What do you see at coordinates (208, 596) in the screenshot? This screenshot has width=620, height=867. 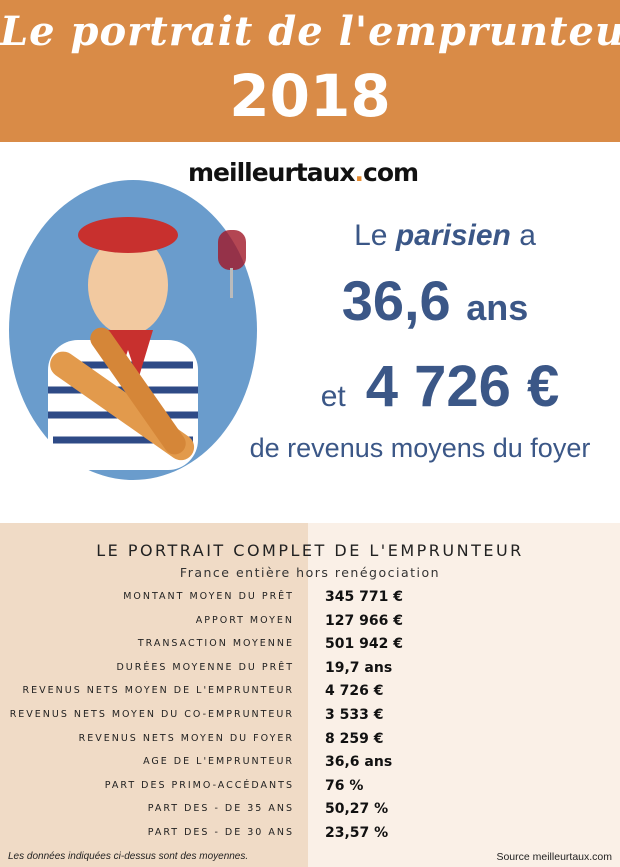 I see `row-label: MONTANT MOYEN DU PRÊT` at bounding box center [208, 596].